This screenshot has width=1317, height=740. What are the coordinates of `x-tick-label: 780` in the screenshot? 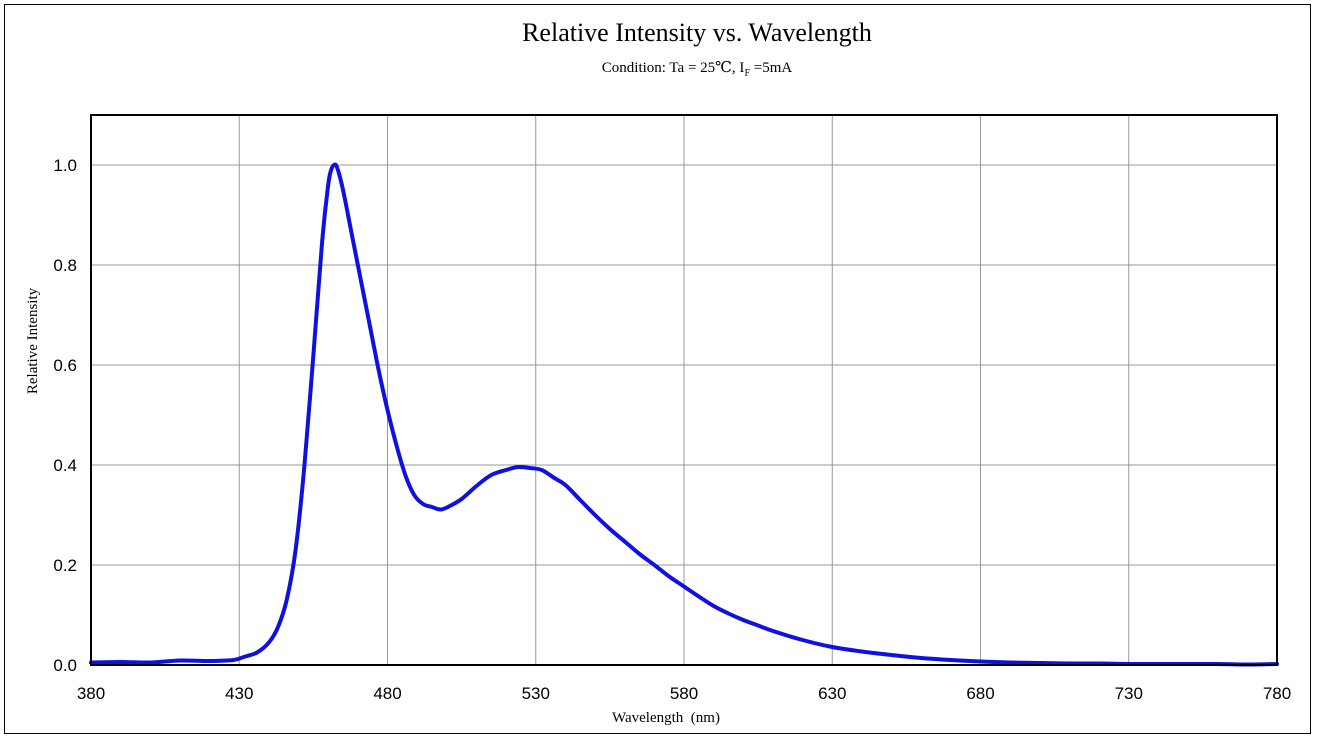 It's located at (1277, 693).